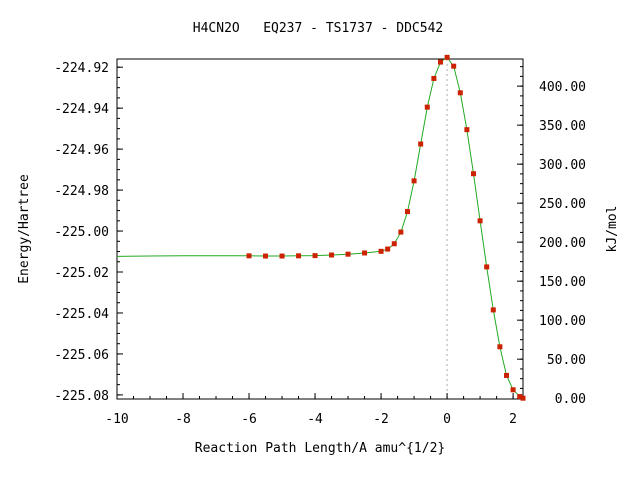  I want to click on y2-tick-label: 300.00, so click(562, 165).